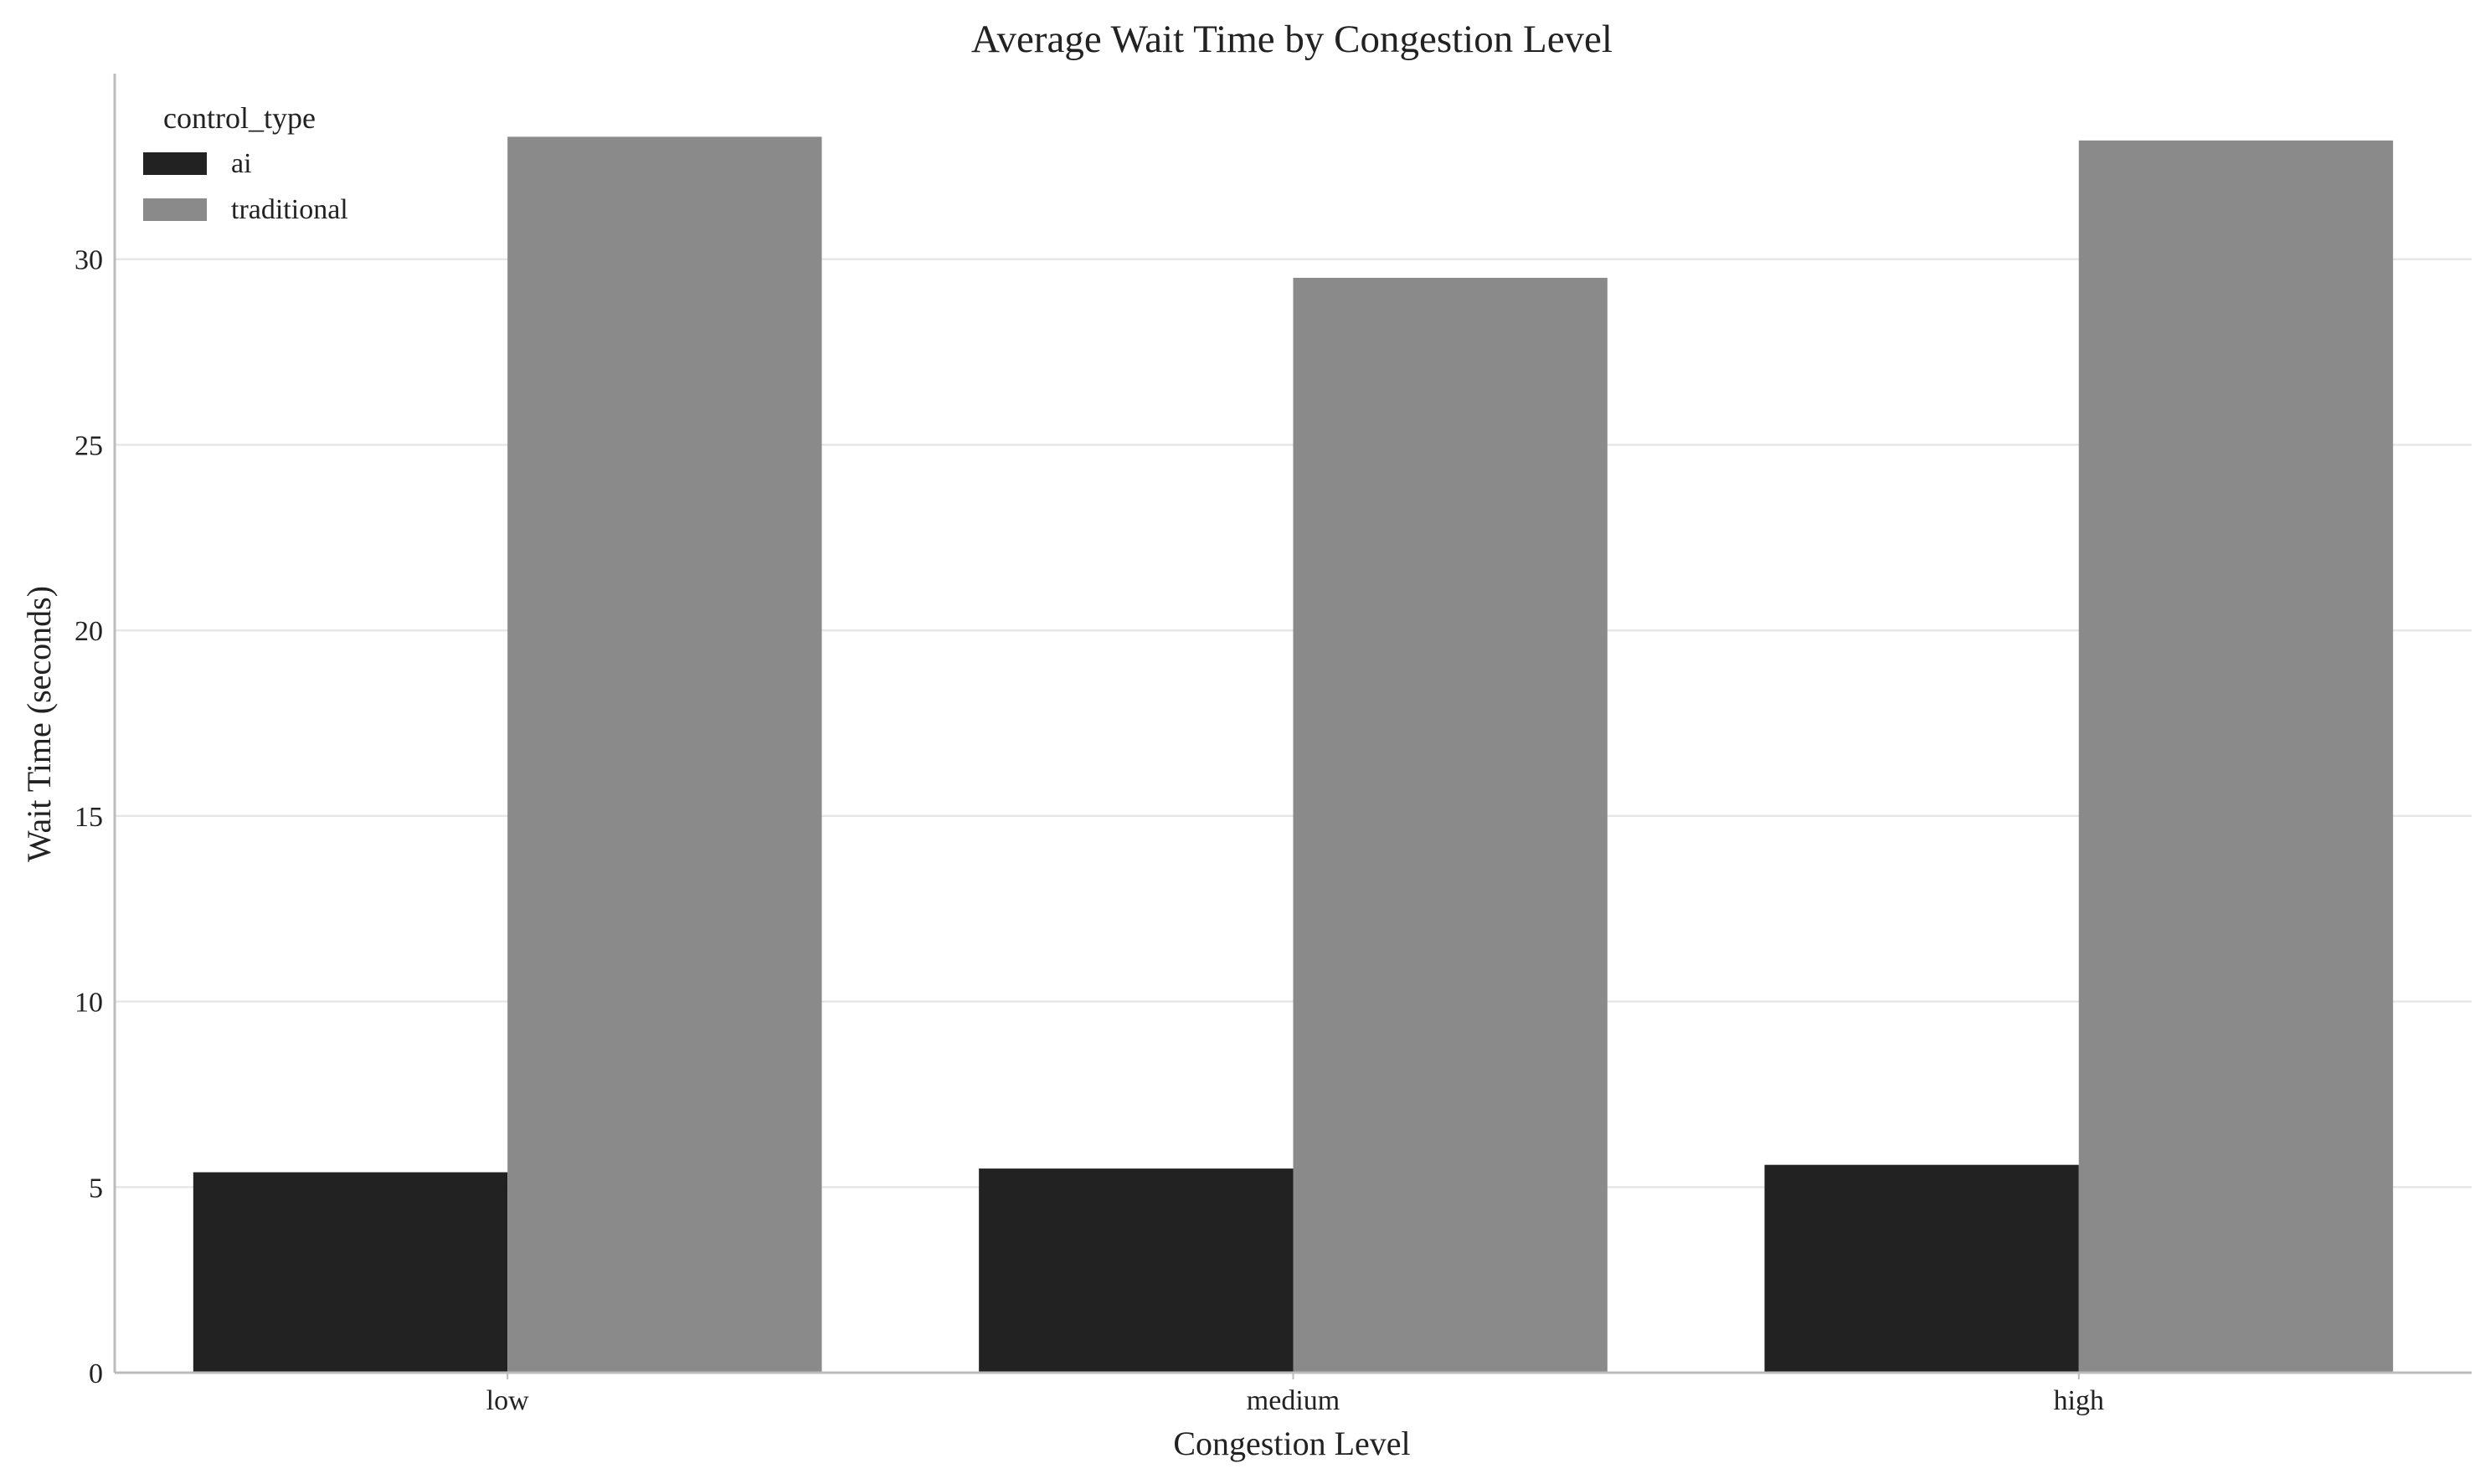 This screenshot has width=2485, height=1484. I want to click on y-ticks: 0 5 10 15 20 25 30, so click(89, 817).